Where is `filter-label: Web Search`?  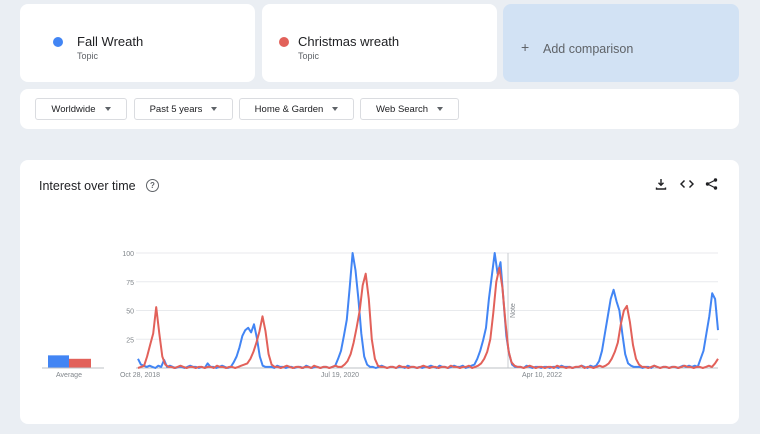 filter-label: Web Search is located at coordinates (402, 109).